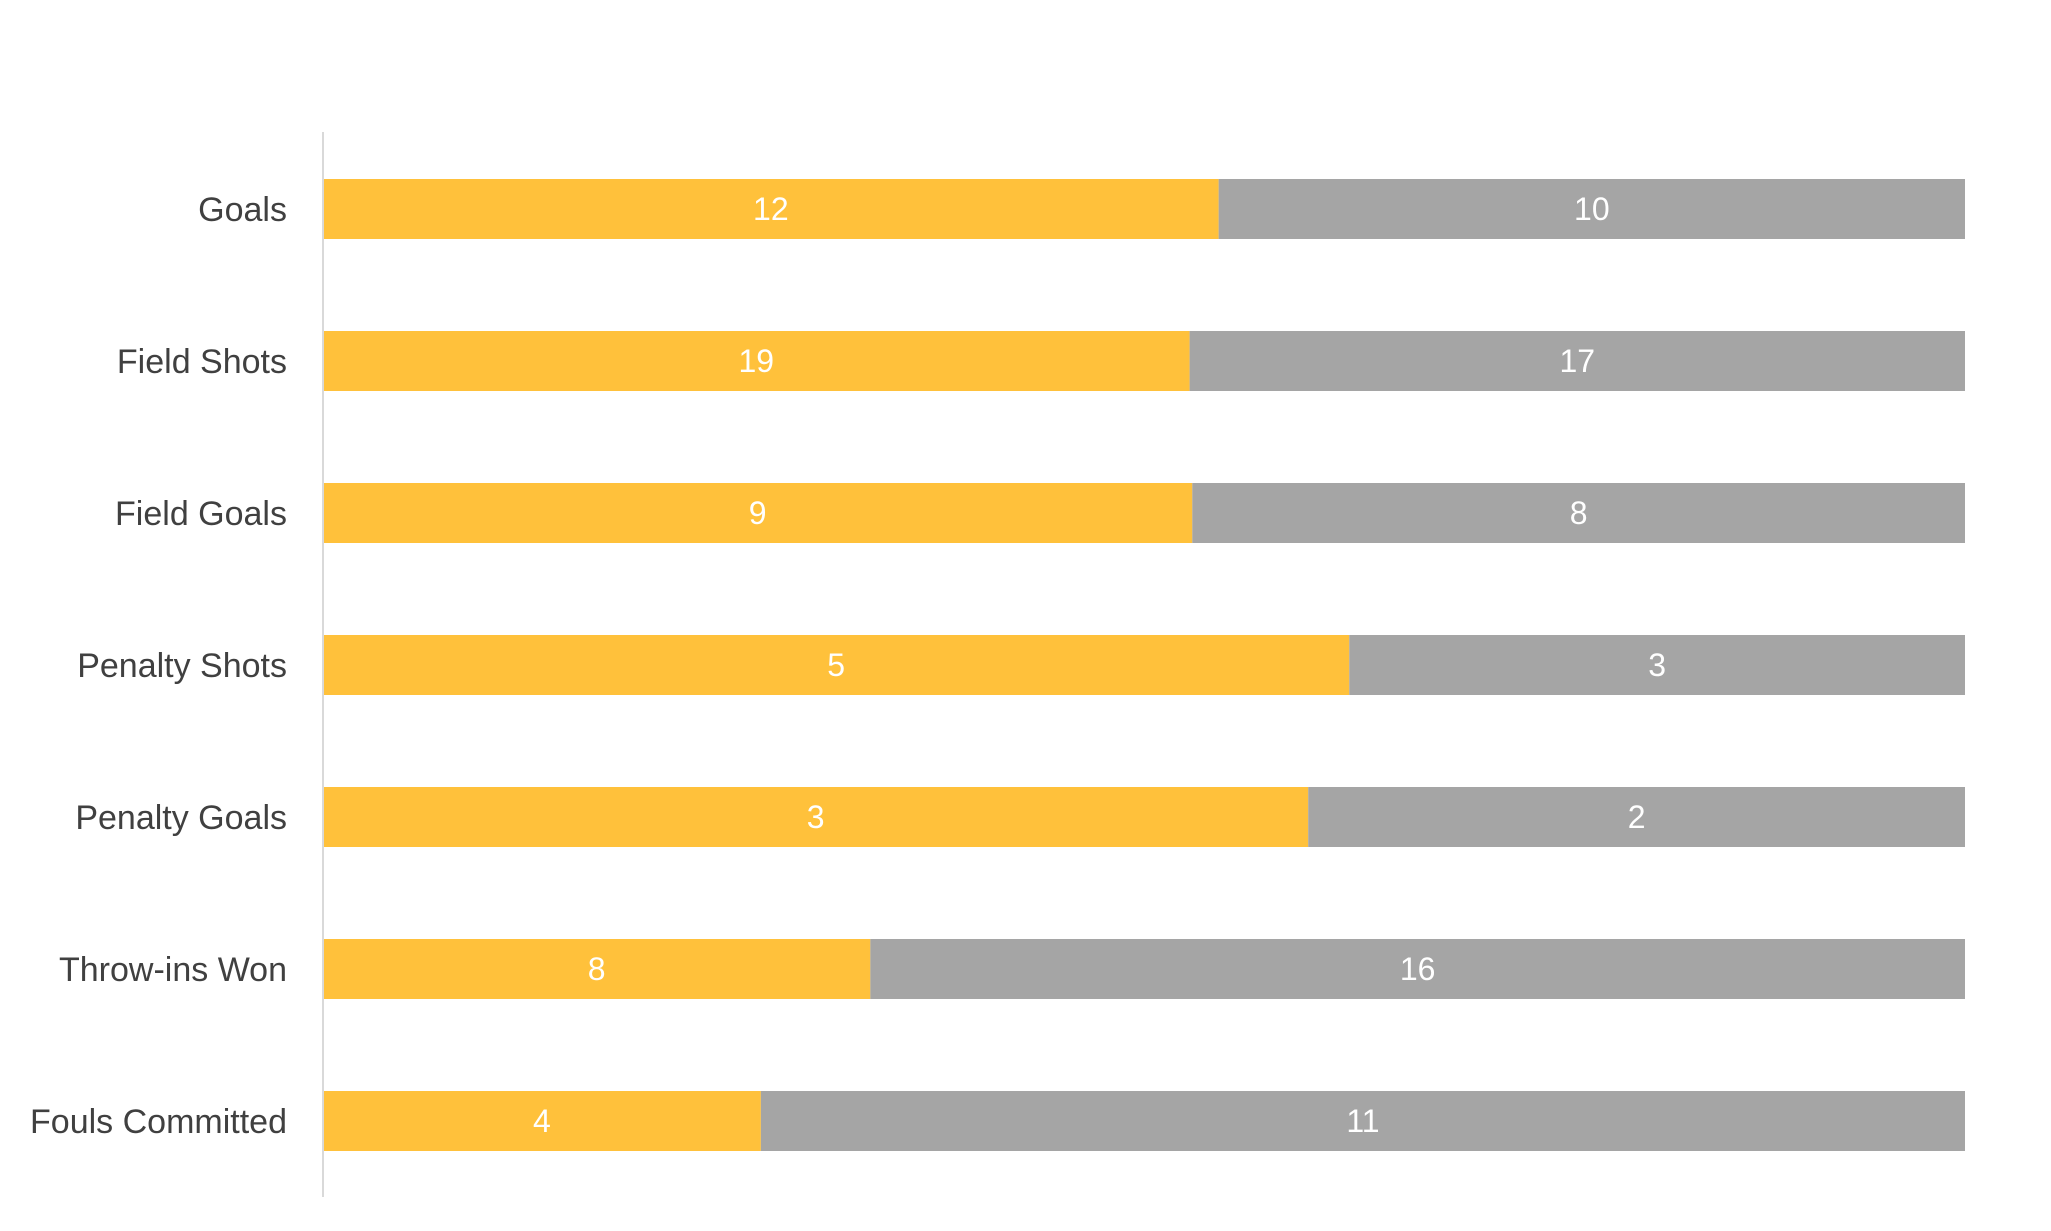 This screenshot has height=1231, width=2051. I want to click on category-label: Field Shots, so click(202, 362).